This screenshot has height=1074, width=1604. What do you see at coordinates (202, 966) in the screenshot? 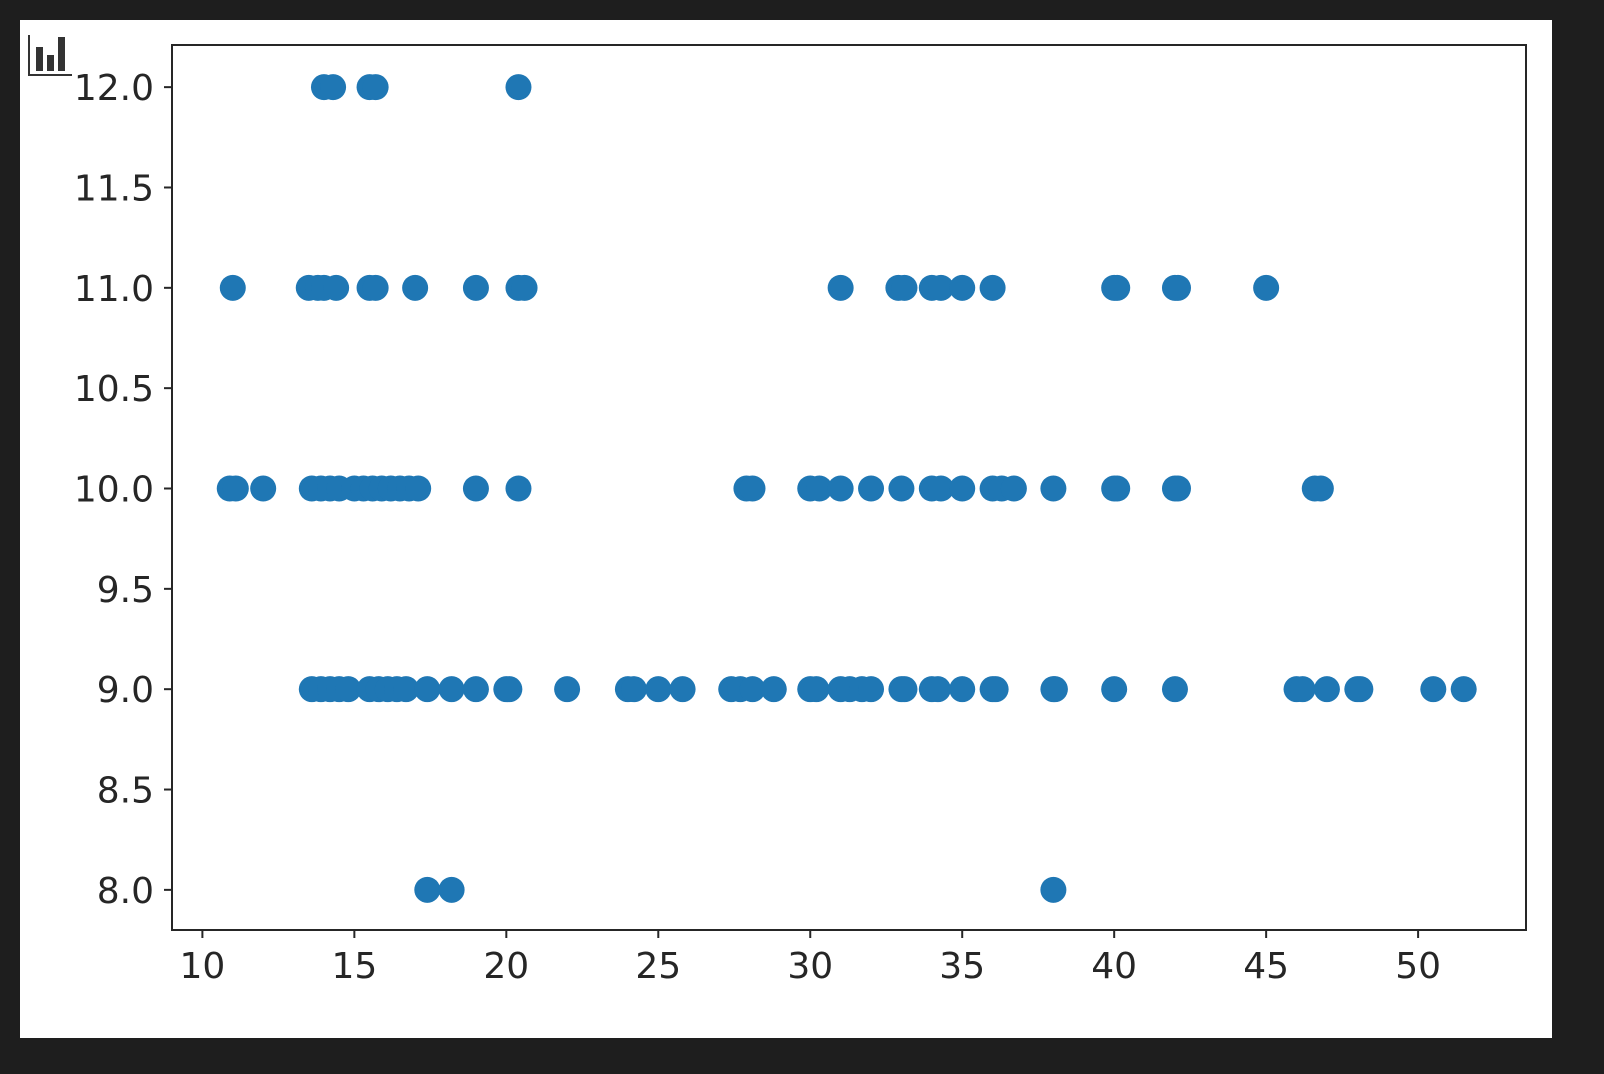
I see `x-tick-label: 10` at bounding box center [202, 966].